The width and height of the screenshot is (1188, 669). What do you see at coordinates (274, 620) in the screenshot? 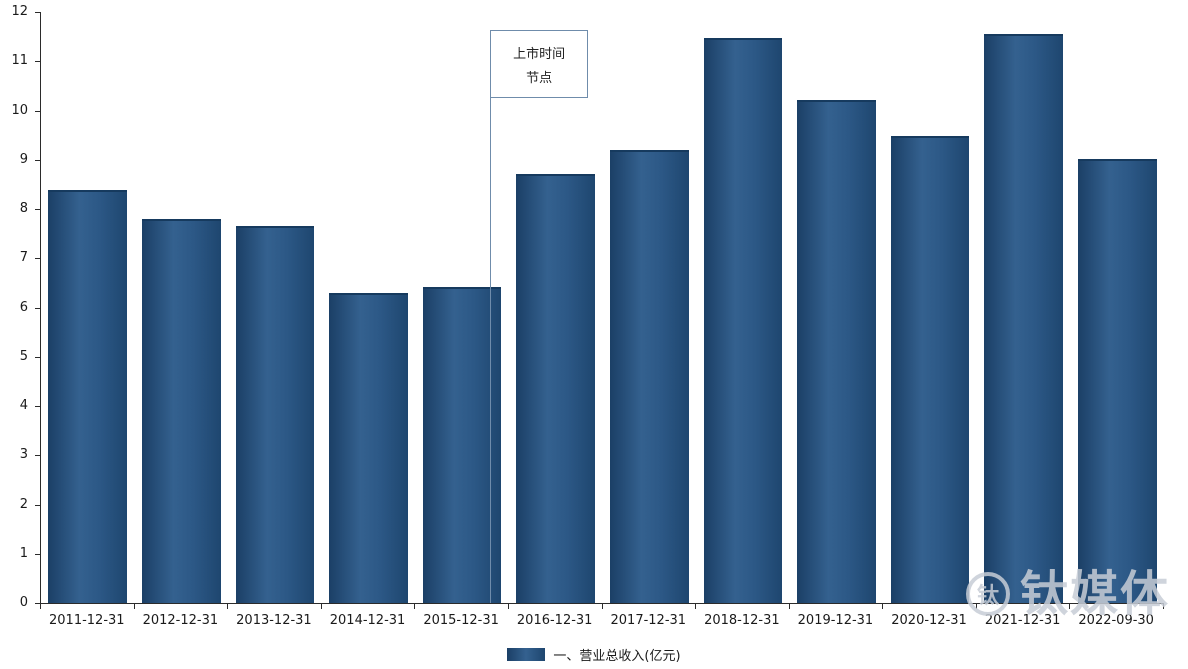
I see `x-tick-label: 2013-12-31` at bounding box center [274, 620].